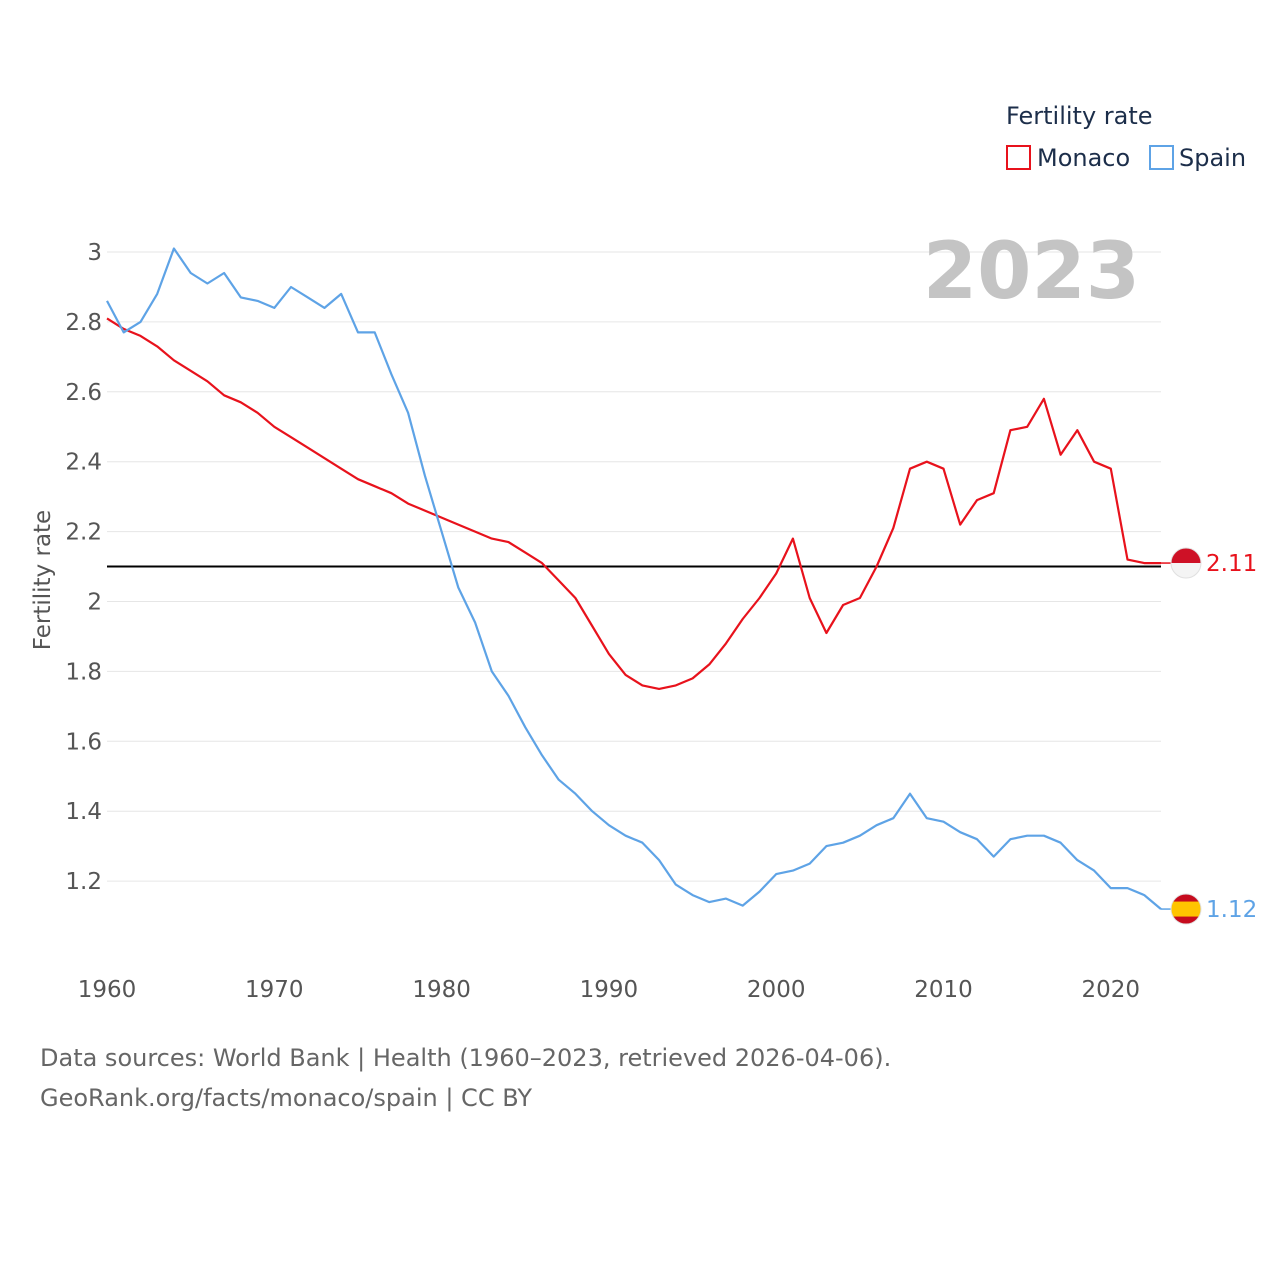 This screenshot has width=1280, height=1280. Describe the element at coordinates (83, 672) in the screenshot. I see `y-tick-label: 1.8` at that location.